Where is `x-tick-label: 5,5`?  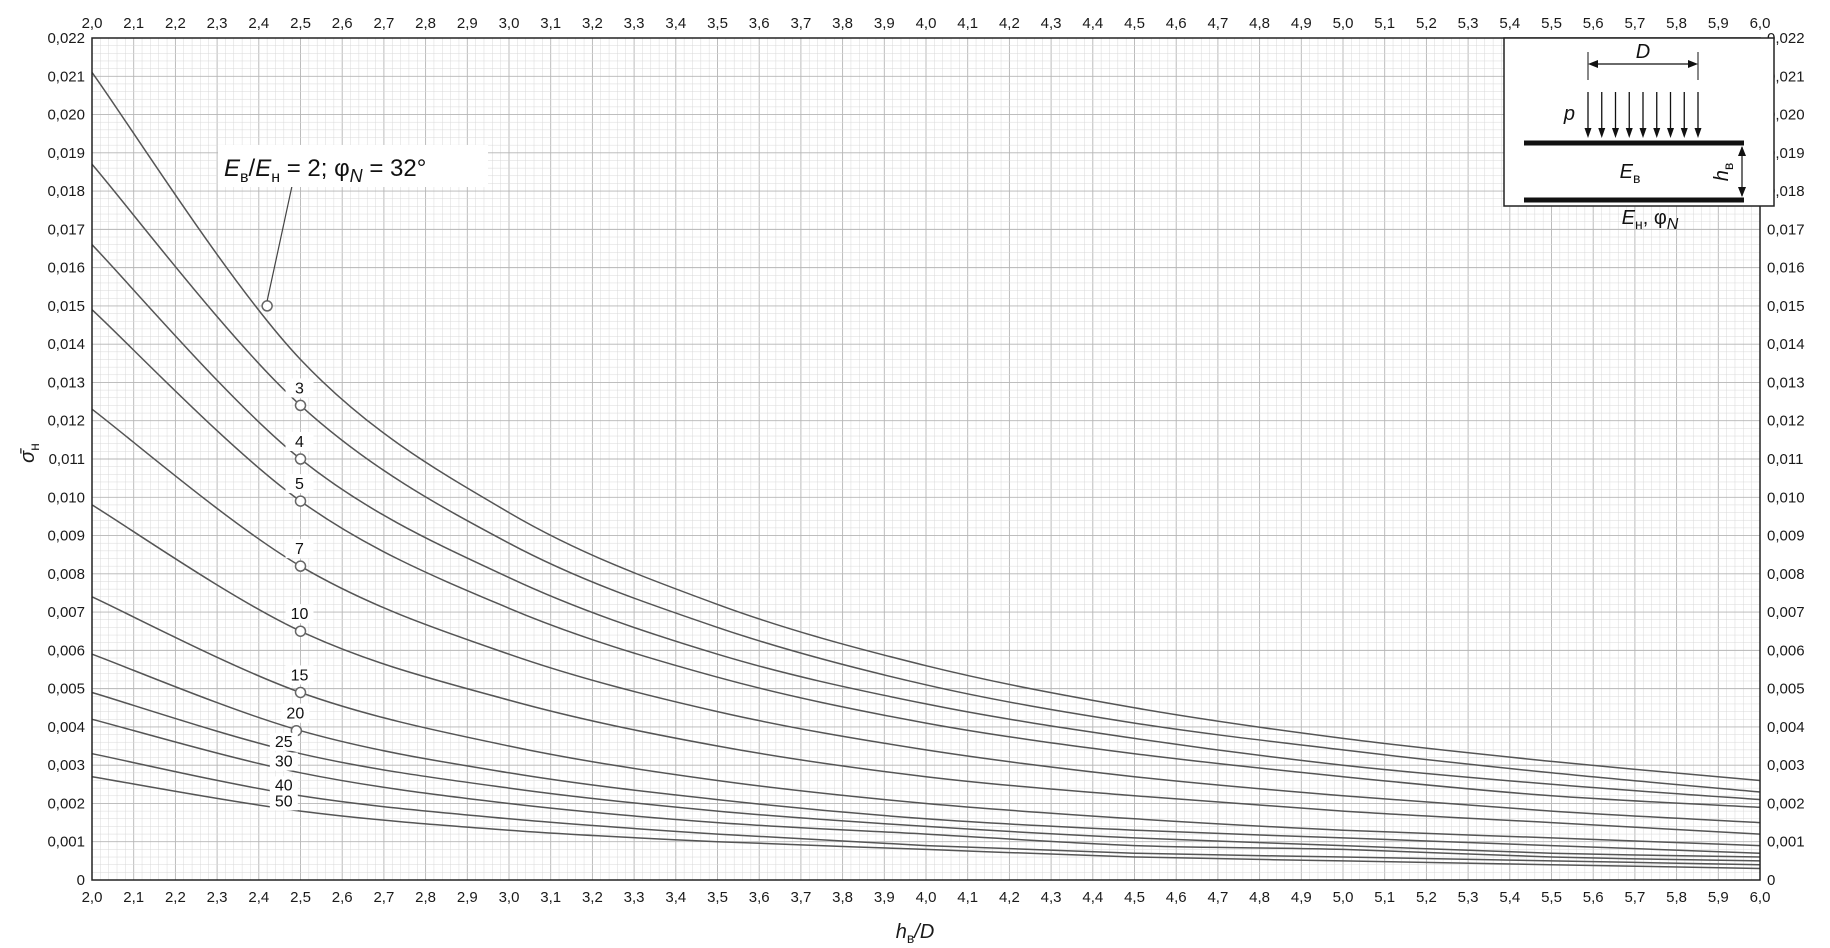 x-tick-label: 5,5 is located at coordinates (1551, 897).